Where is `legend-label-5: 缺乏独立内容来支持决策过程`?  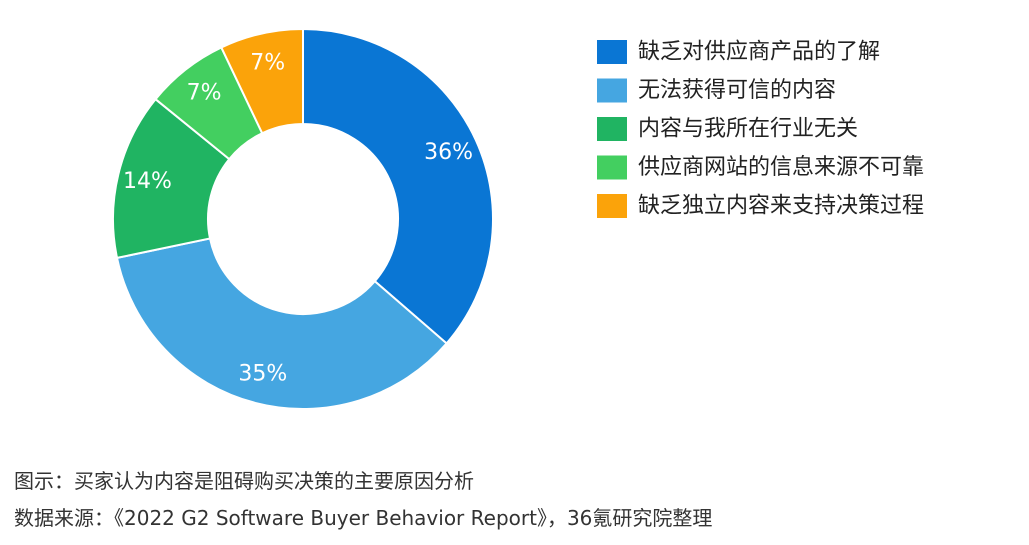
legend-label-5: 缺乏独立内容来支持决策过程 is located at coordinates (781, 206).